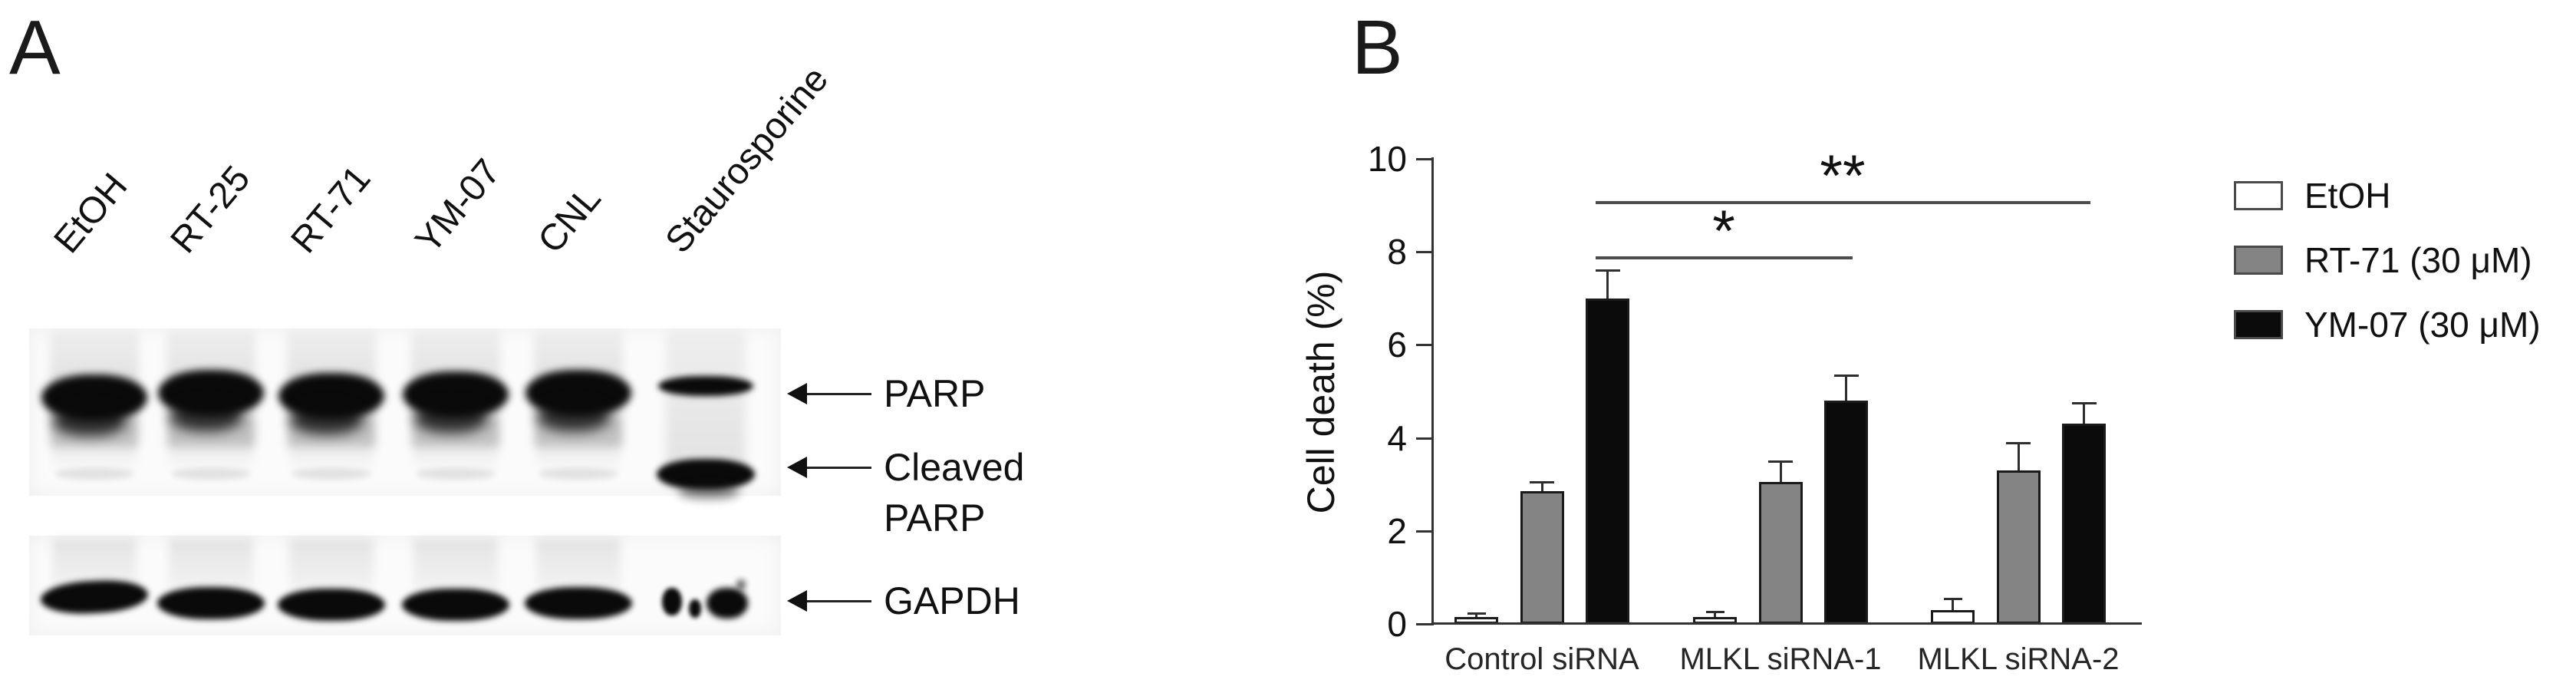 The width and height of the screenshot is (2576, 683). Describe the element at coordinates (1843, 176) in the screenshot. I see `significance-stars: **` at that location.